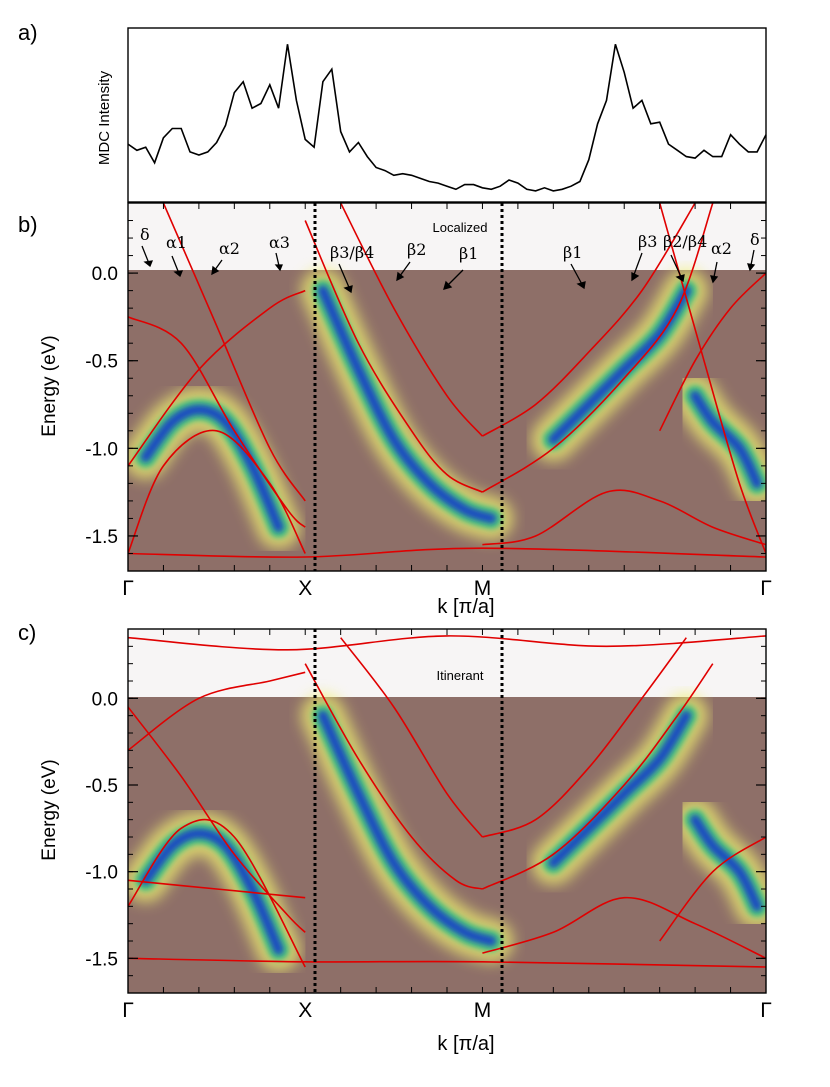 This screenshot has width=830, height=1087. Describe the element at coordinates (49, 385) in the screenshot. I see `panel-b-ylabel: Energy (eV)` at that location.